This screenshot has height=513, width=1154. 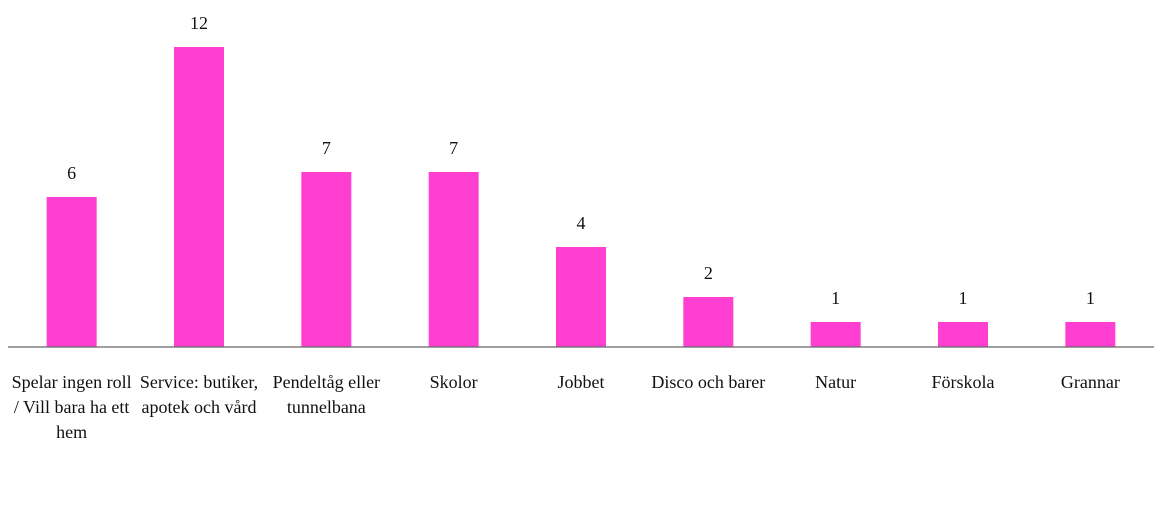 I want to click on value-label: 2, so click(x=708, y=273).